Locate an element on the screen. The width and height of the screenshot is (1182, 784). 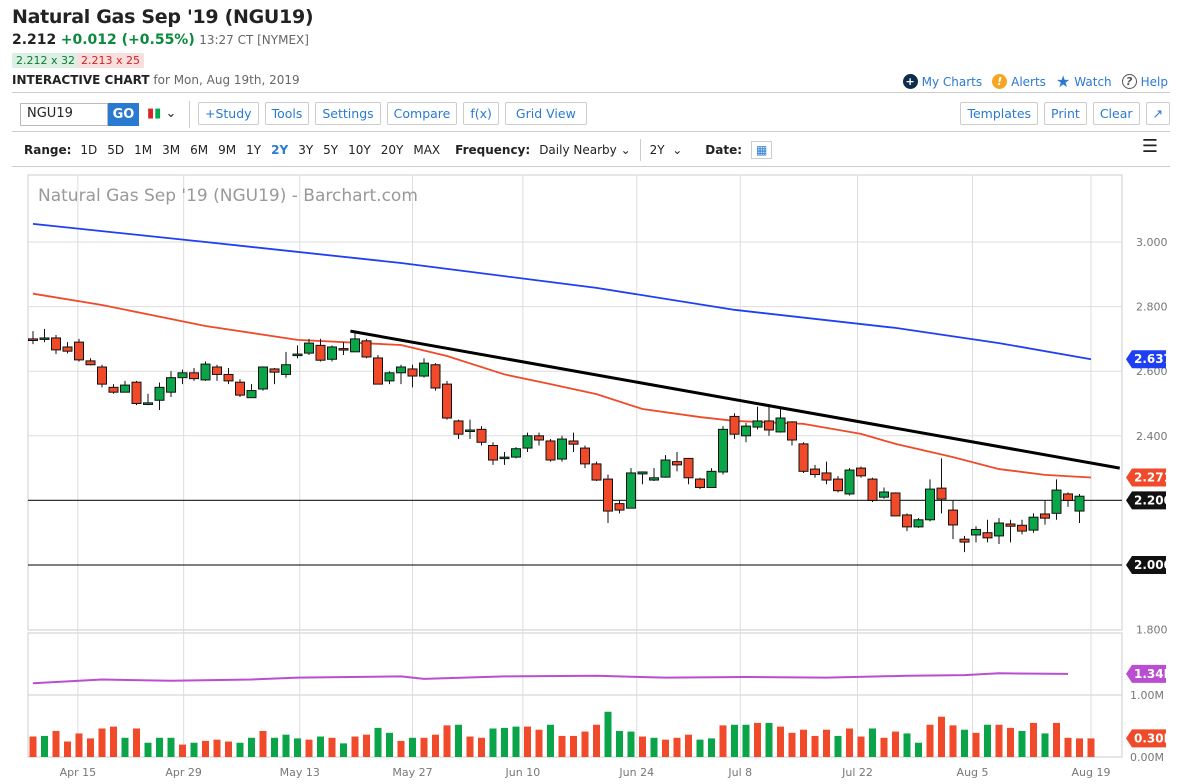
grid-view-button: Grid View is located at coordinates (545, 113).